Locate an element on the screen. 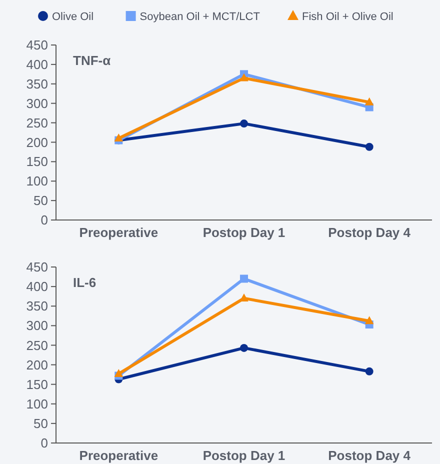 This screenshot has width=440, height=464. text: TNF-α is located at coordinates (92, 60).